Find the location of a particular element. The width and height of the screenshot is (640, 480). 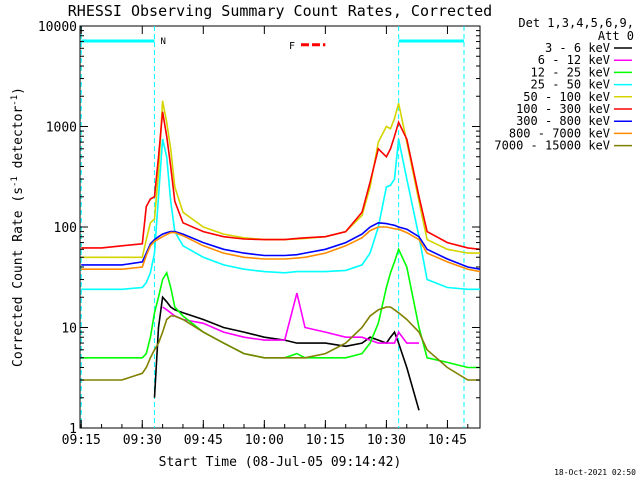

y-tick-label-0: 1 is located at coordinates (73, 429).